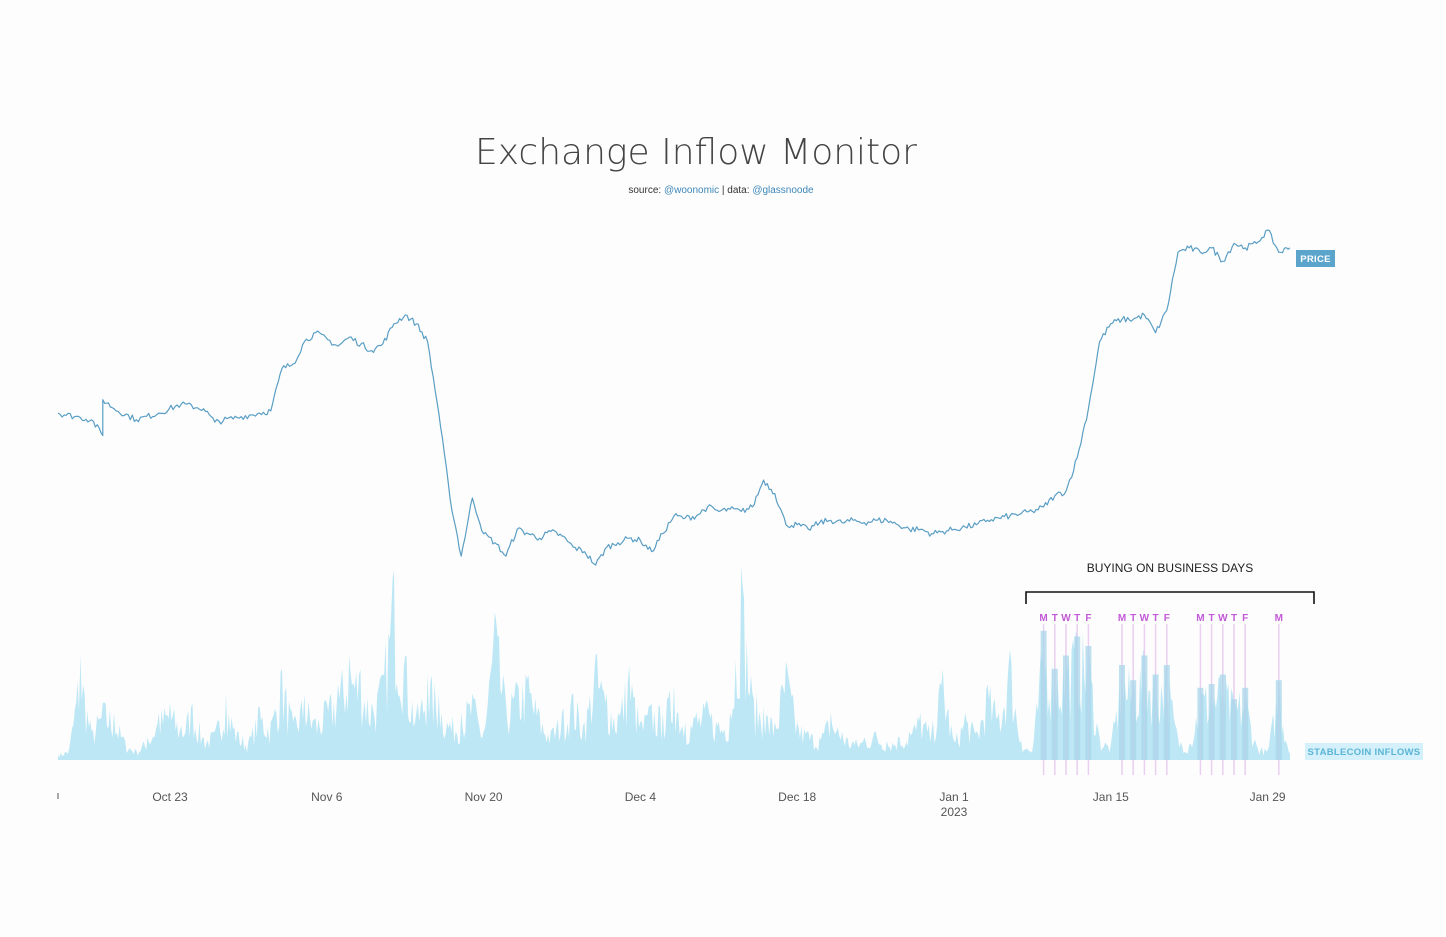 The width and height of the screenshot is (1446, 937). I want to click on data-separator: | data:, so click(735, 190).